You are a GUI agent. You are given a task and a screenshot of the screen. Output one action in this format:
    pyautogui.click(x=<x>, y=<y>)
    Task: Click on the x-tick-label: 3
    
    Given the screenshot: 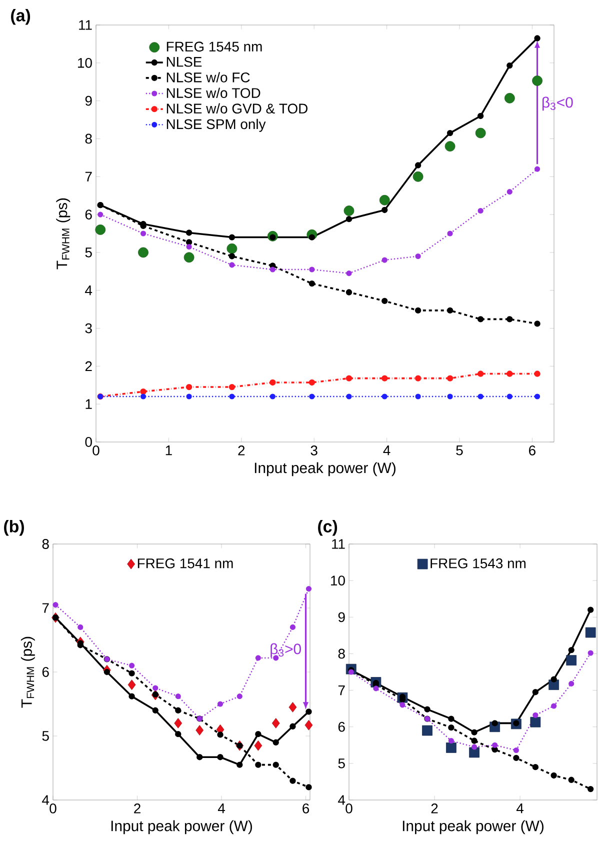 What is the action you would take?
    pyautogui.click(x=314, y=451)
    